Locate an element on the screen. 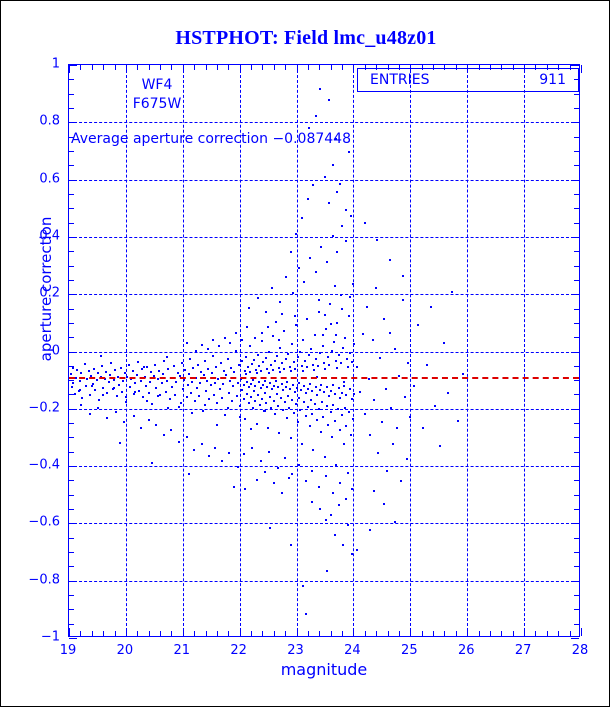 The height and width of the screenshot is (709, 612). gridline-horizontal is located at coordinates (324, 180).